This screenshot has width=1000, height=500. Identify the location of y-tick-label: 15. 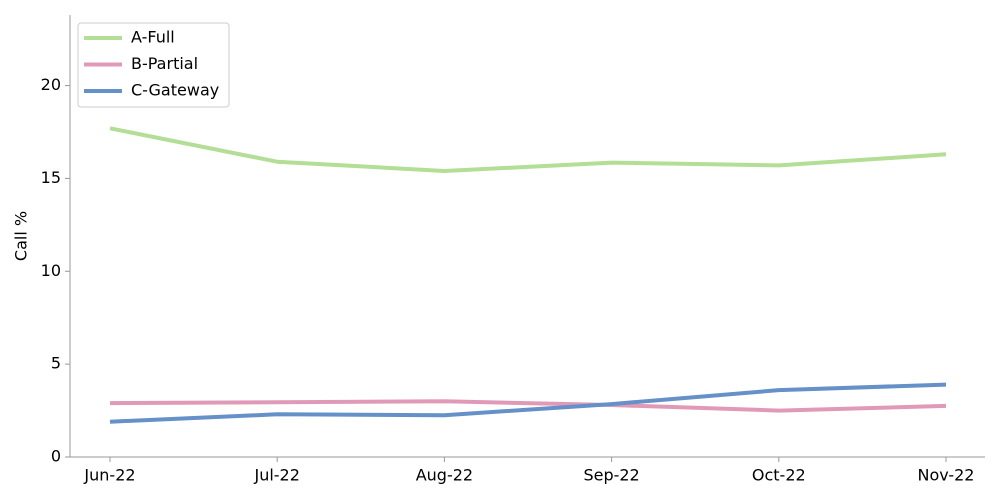
(51, 177).